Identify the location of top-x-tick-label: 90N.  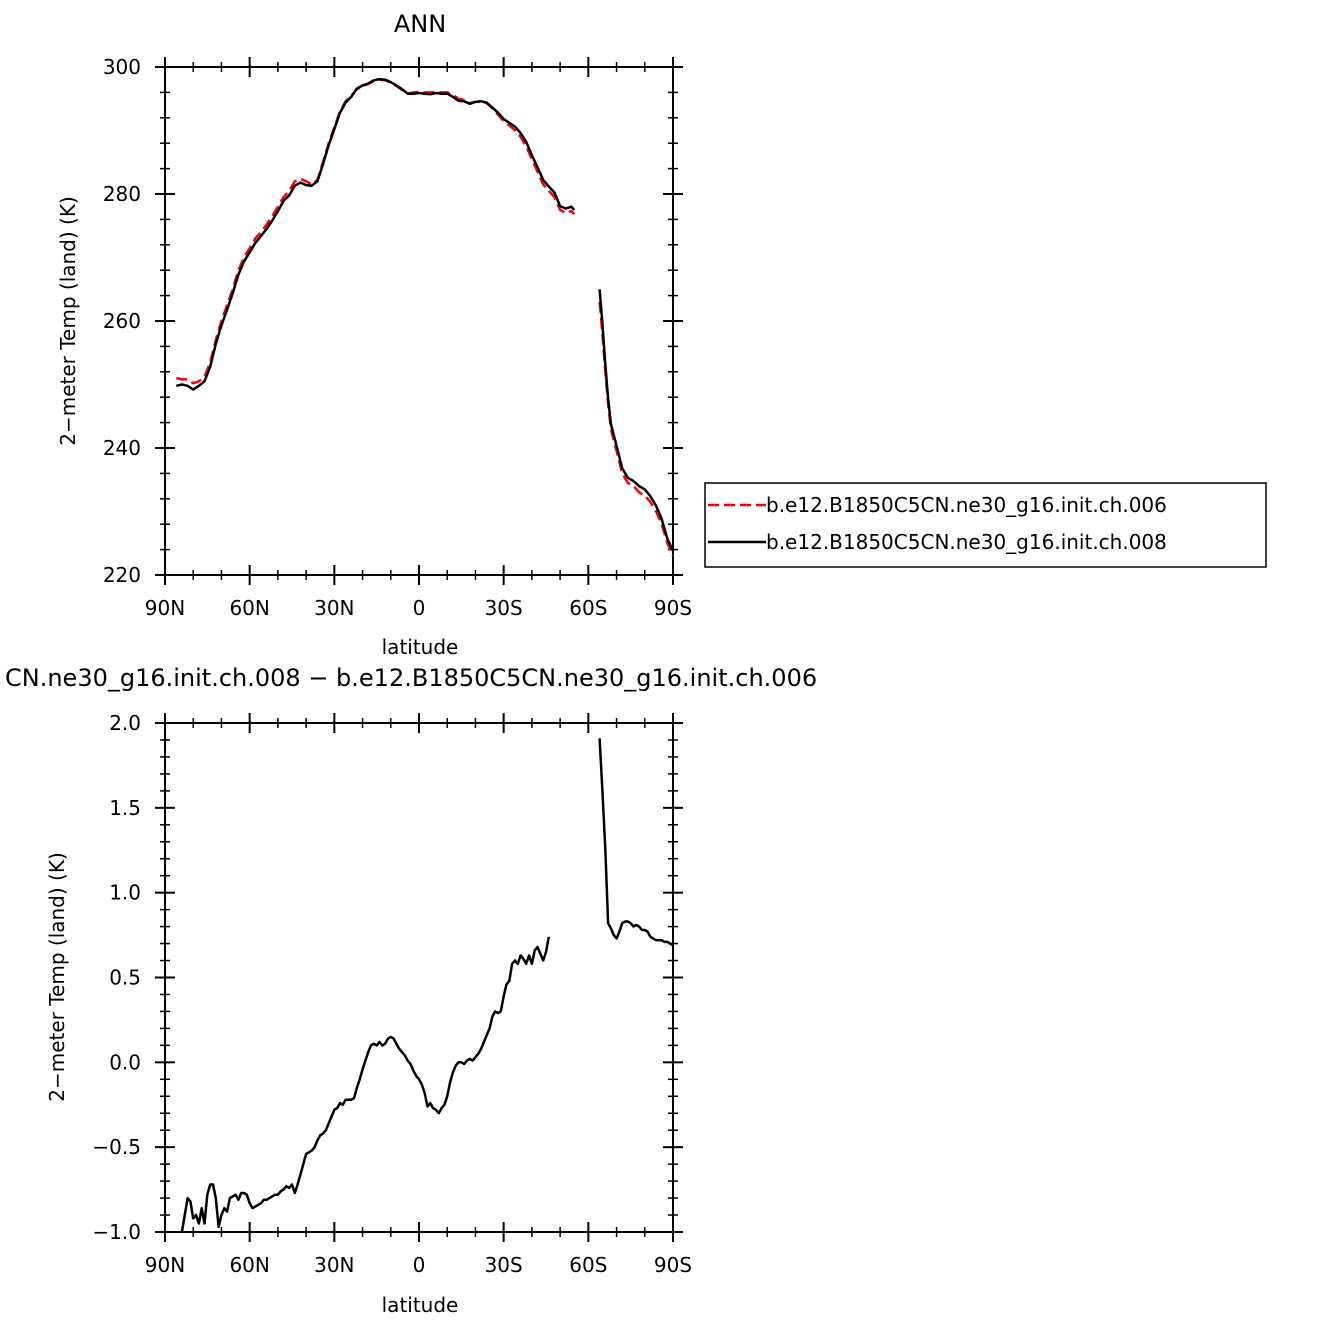
(165, 608).